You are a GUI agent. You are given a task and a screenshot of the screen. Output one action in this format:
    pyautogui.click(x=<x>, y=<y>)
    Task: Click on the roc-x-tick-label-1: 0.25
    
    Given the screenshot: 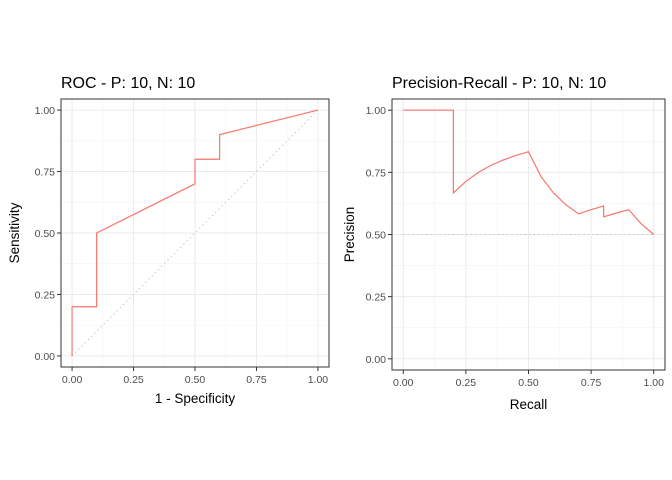 What is the action you would take?
    pyautogui.click(x=133, y=380)
    